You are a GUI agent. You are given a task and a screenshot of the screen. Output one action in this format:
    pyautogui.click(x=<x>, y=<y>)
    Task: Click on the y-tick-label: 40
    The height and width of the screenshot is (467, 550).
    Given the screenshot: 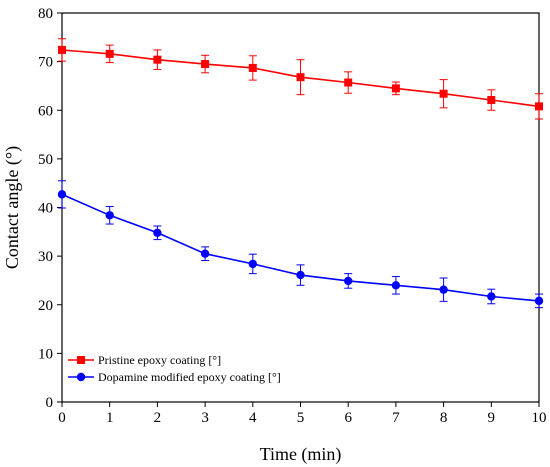 What is the action you would take?
    pyautogui.click(x=45, y=209)
    